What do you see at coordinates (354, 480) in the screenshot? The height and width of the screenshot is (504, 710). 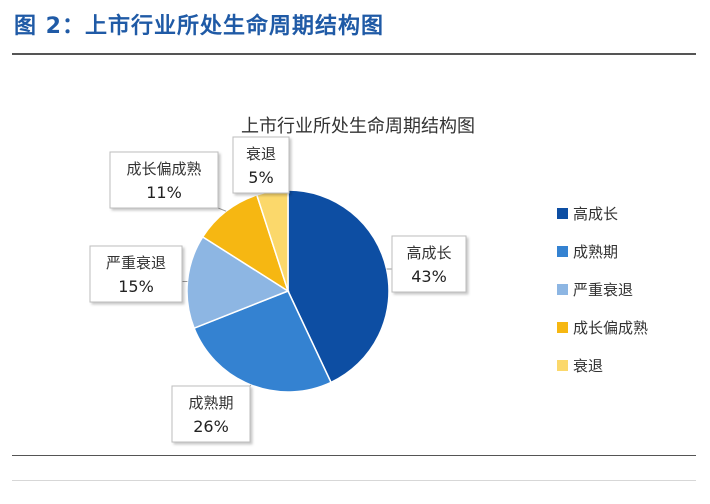 I see `footer-divider` at bounding box center [354, 480].